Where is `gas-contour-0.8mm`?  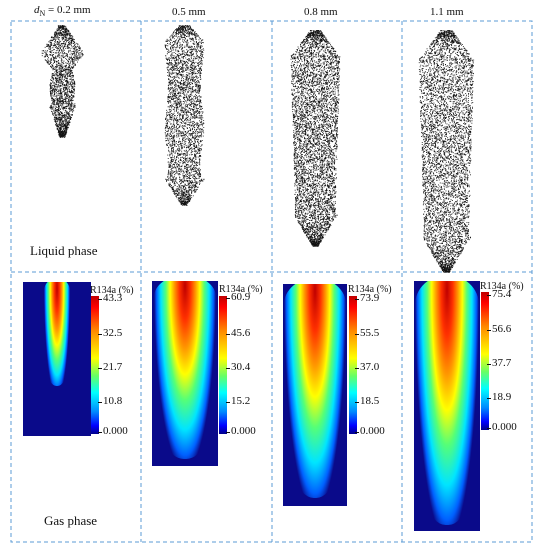 gas-contour-0.8mm is located at coordinates (315, 395).